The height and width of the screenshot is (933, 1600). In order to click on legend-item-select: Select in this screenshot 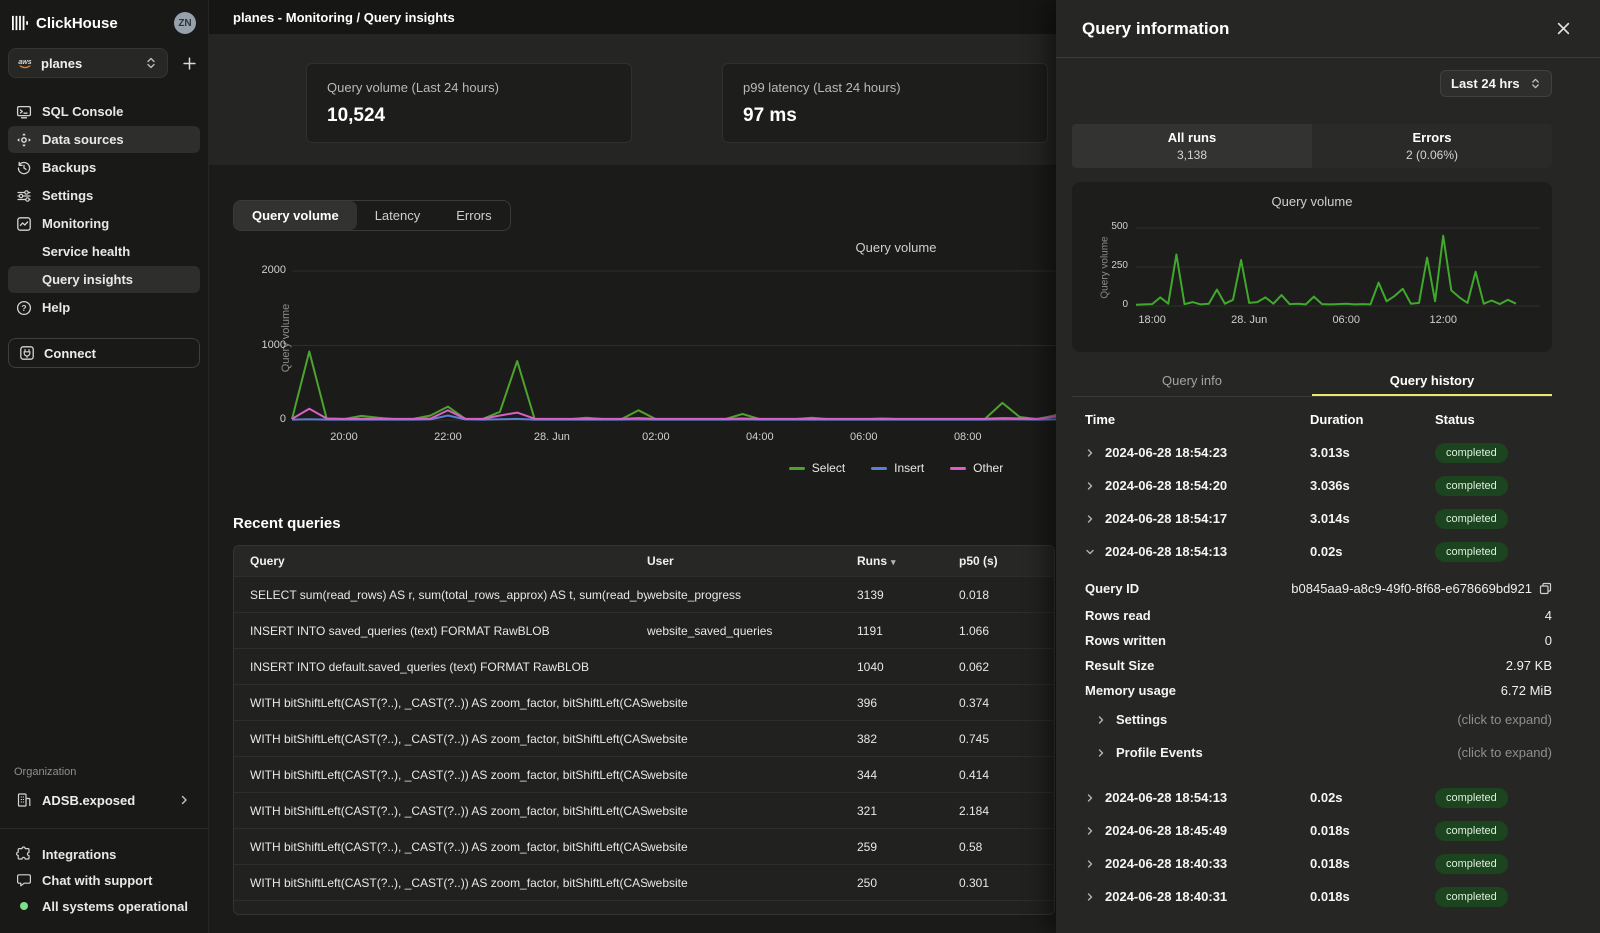, I will do `click(816, 468)`.